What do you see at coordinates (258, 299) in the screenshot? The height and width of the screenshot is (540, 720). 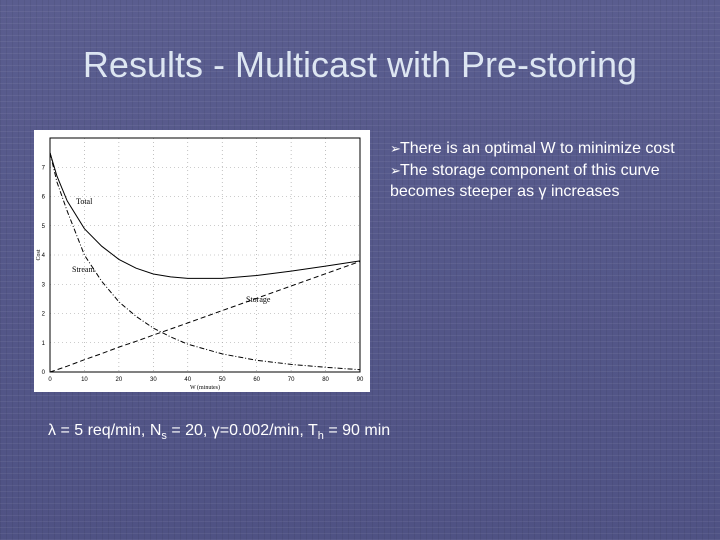 I see `series-label-storage: Storage` at bounding box center [258, 299].